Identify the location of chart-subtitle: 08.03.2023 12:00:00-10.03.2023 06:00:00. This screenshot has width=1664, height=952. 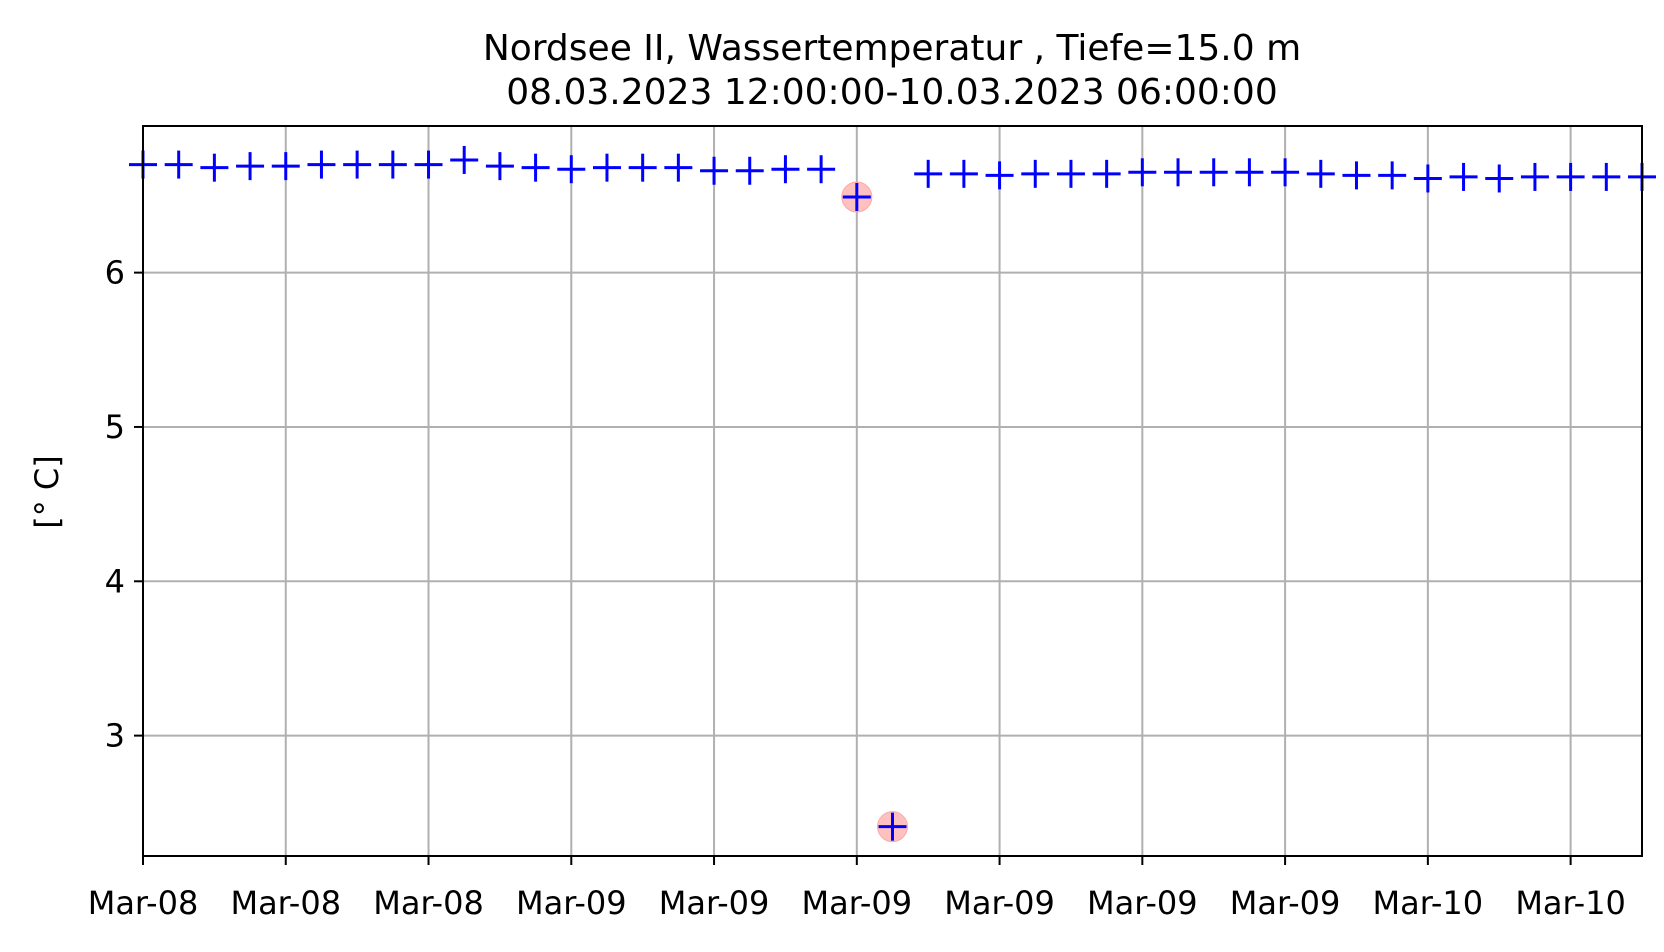
(892, 92).